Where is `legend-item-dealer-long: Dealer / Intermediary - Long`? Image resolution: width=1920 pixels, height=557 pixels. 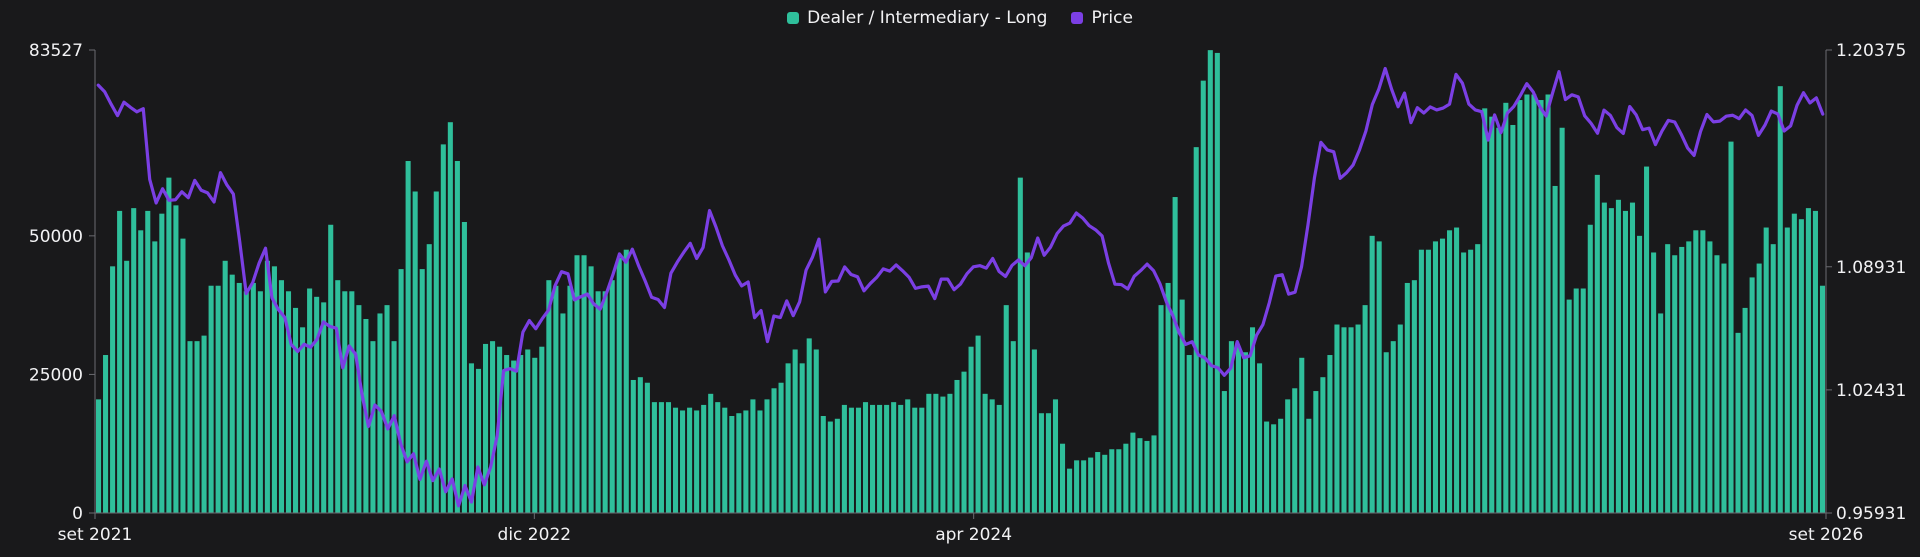 legend-item-dealer-long: Dealer / Intermediary - Long is located at coordinates (917, 18).